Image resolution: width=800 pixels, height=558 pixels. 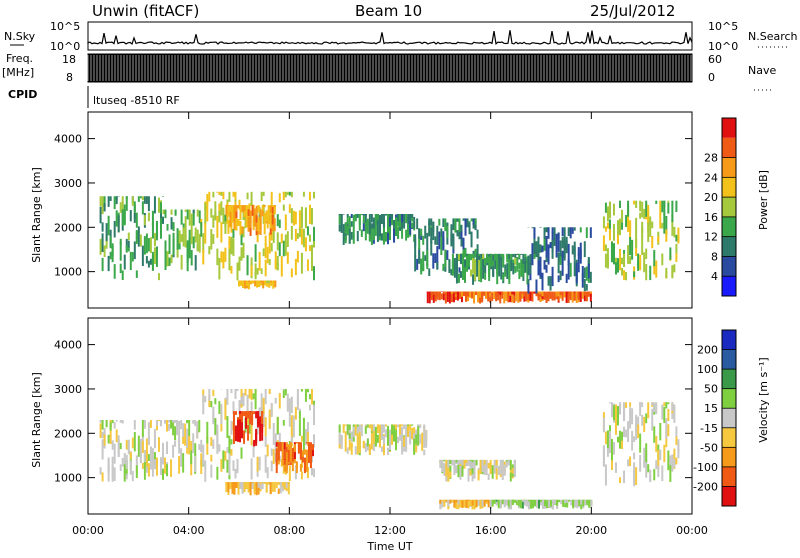 I want to click on nsky-trace, so click(x=390, y=38).